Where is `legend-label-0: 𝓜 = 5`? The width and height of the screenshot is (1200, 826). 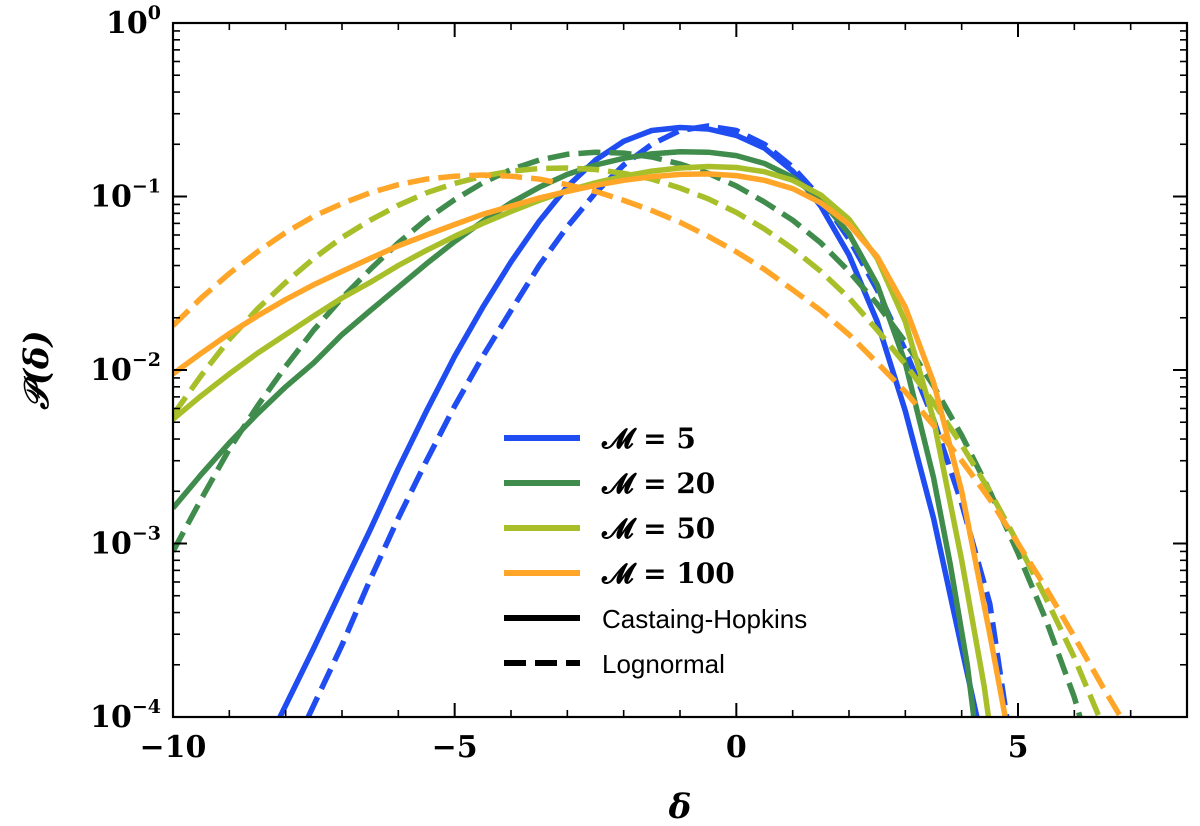
legend-label-0: 𝓜 = 5 is located at coordinates (648, 438).